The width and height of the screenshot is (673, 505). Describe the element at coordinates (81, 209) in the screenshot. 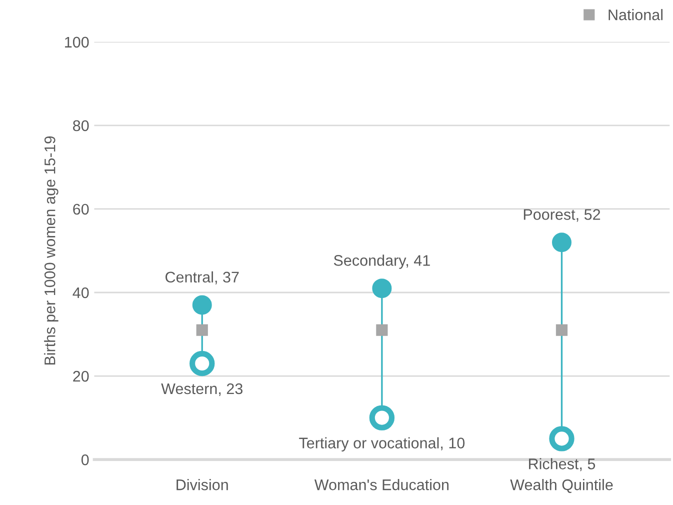

I see `y-tick-label: 60` at that location.